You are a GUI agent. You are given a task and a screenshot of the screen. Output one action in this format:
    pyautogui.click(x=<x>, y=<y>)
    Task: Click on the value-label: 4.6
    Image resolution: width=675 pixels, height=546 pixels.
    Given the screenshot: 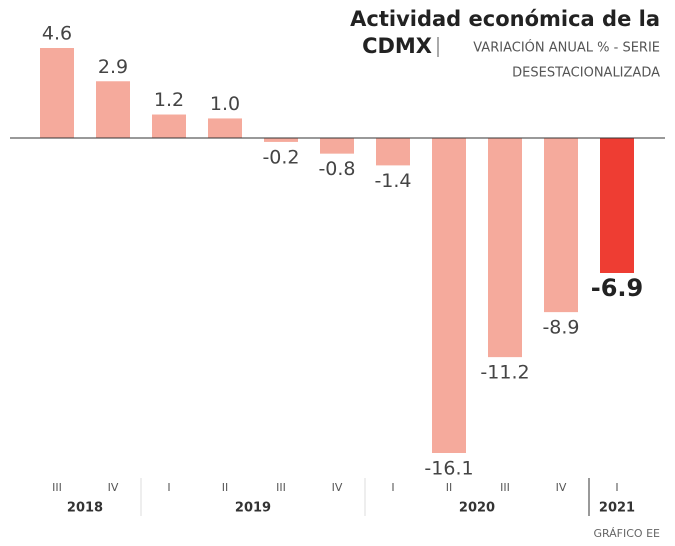 What is the action you would take?
    pyautogui.click(x=57, y=34)
    